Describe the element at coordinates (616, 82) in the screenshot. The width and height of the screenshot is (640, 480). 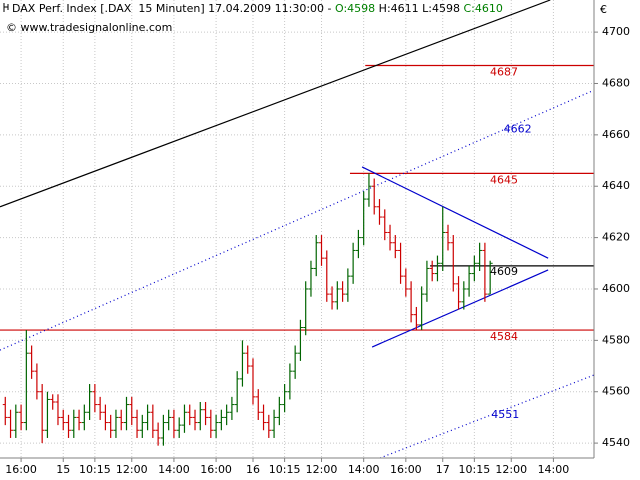
I see `y-tick-label: 4680` at that location.